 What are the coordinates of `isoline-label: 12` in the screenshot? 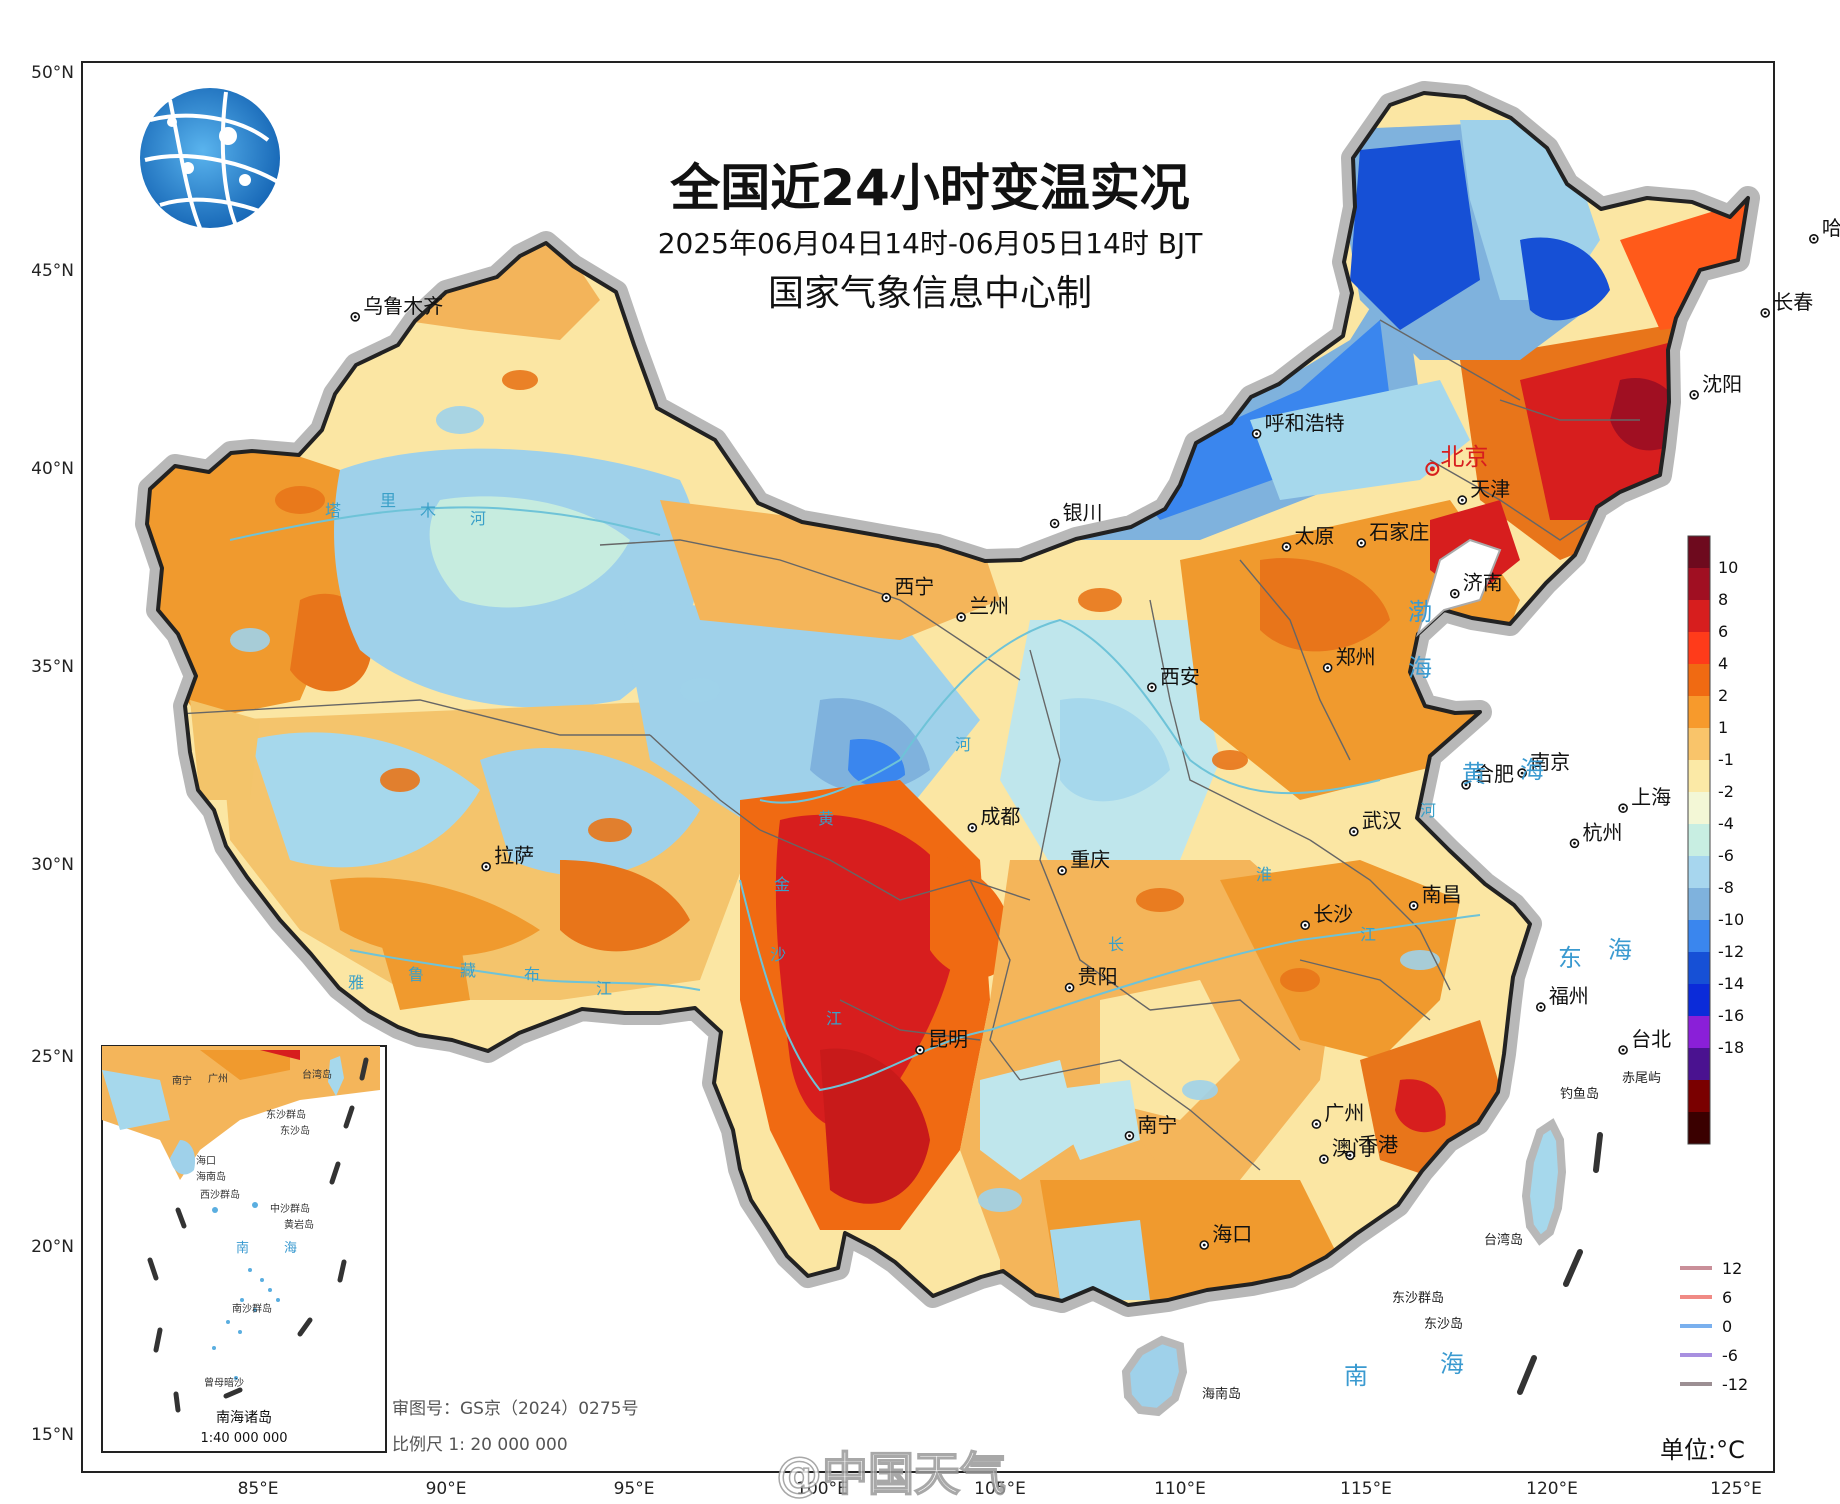 It's located at (1732, 1268).